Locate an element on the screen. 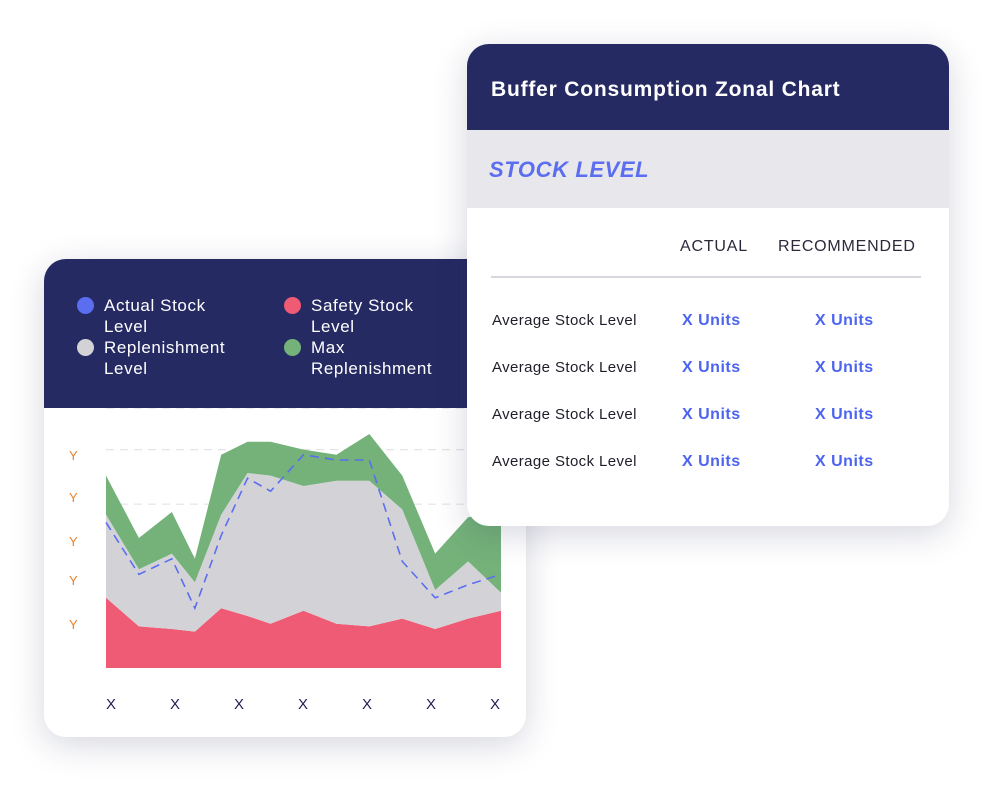 This screenshot has width=1000, height=786. section-band: STOCK LEVEL is located at coordinates (708, 169).